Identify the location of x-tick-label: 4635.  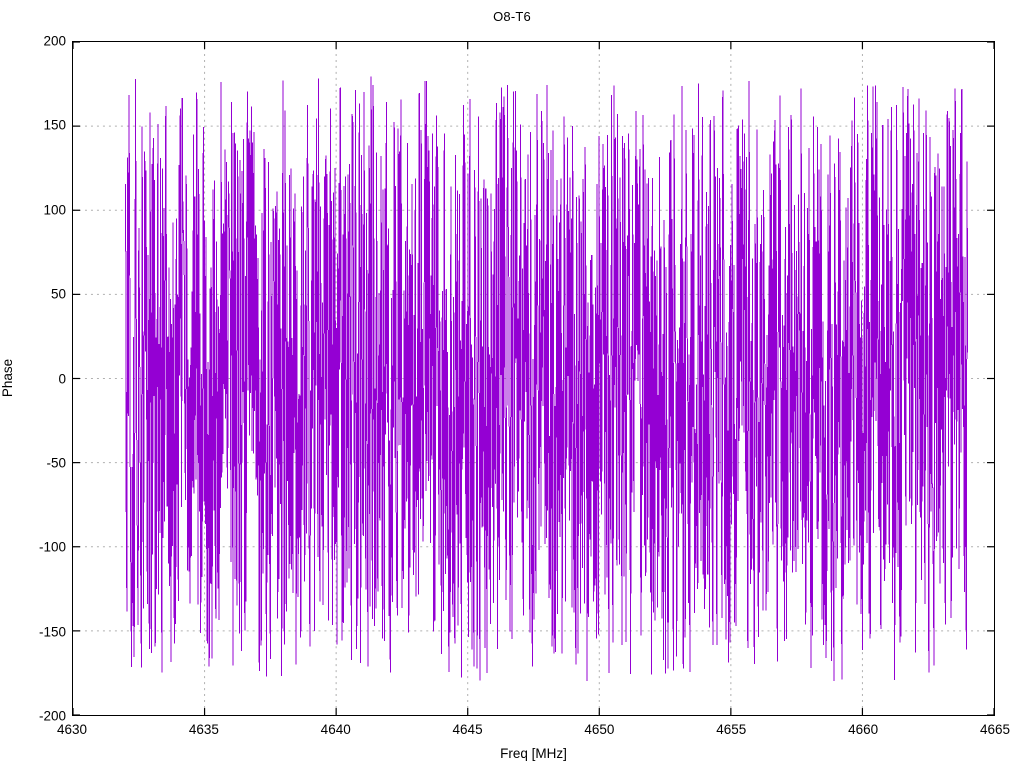
(203, 729).